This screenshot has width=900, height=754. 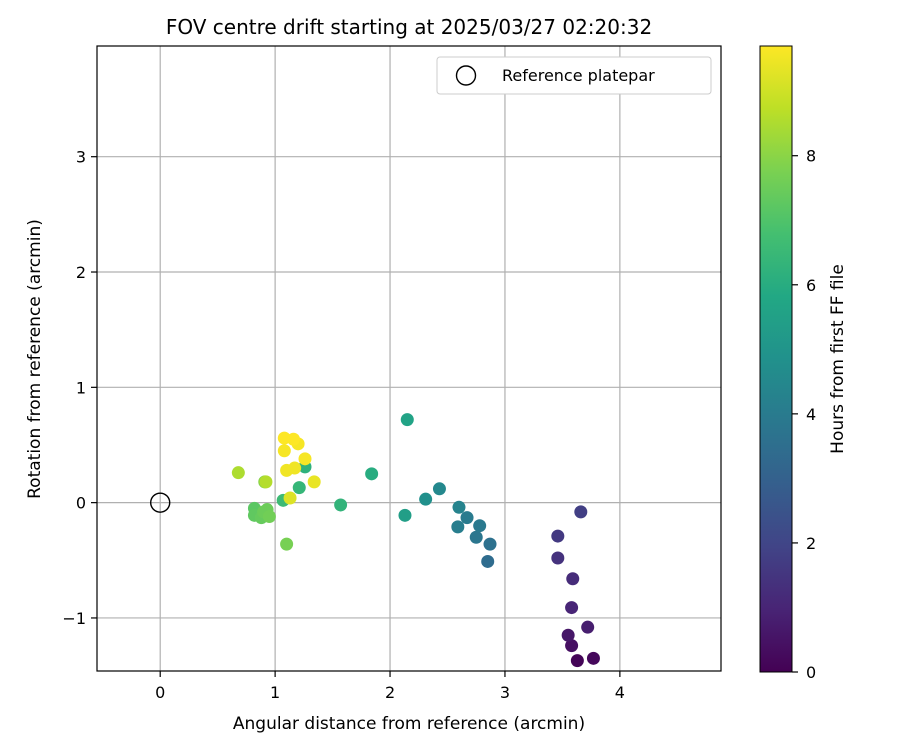 I want to click on colorbar-tick-label: 6, so click(x=811, y=285).